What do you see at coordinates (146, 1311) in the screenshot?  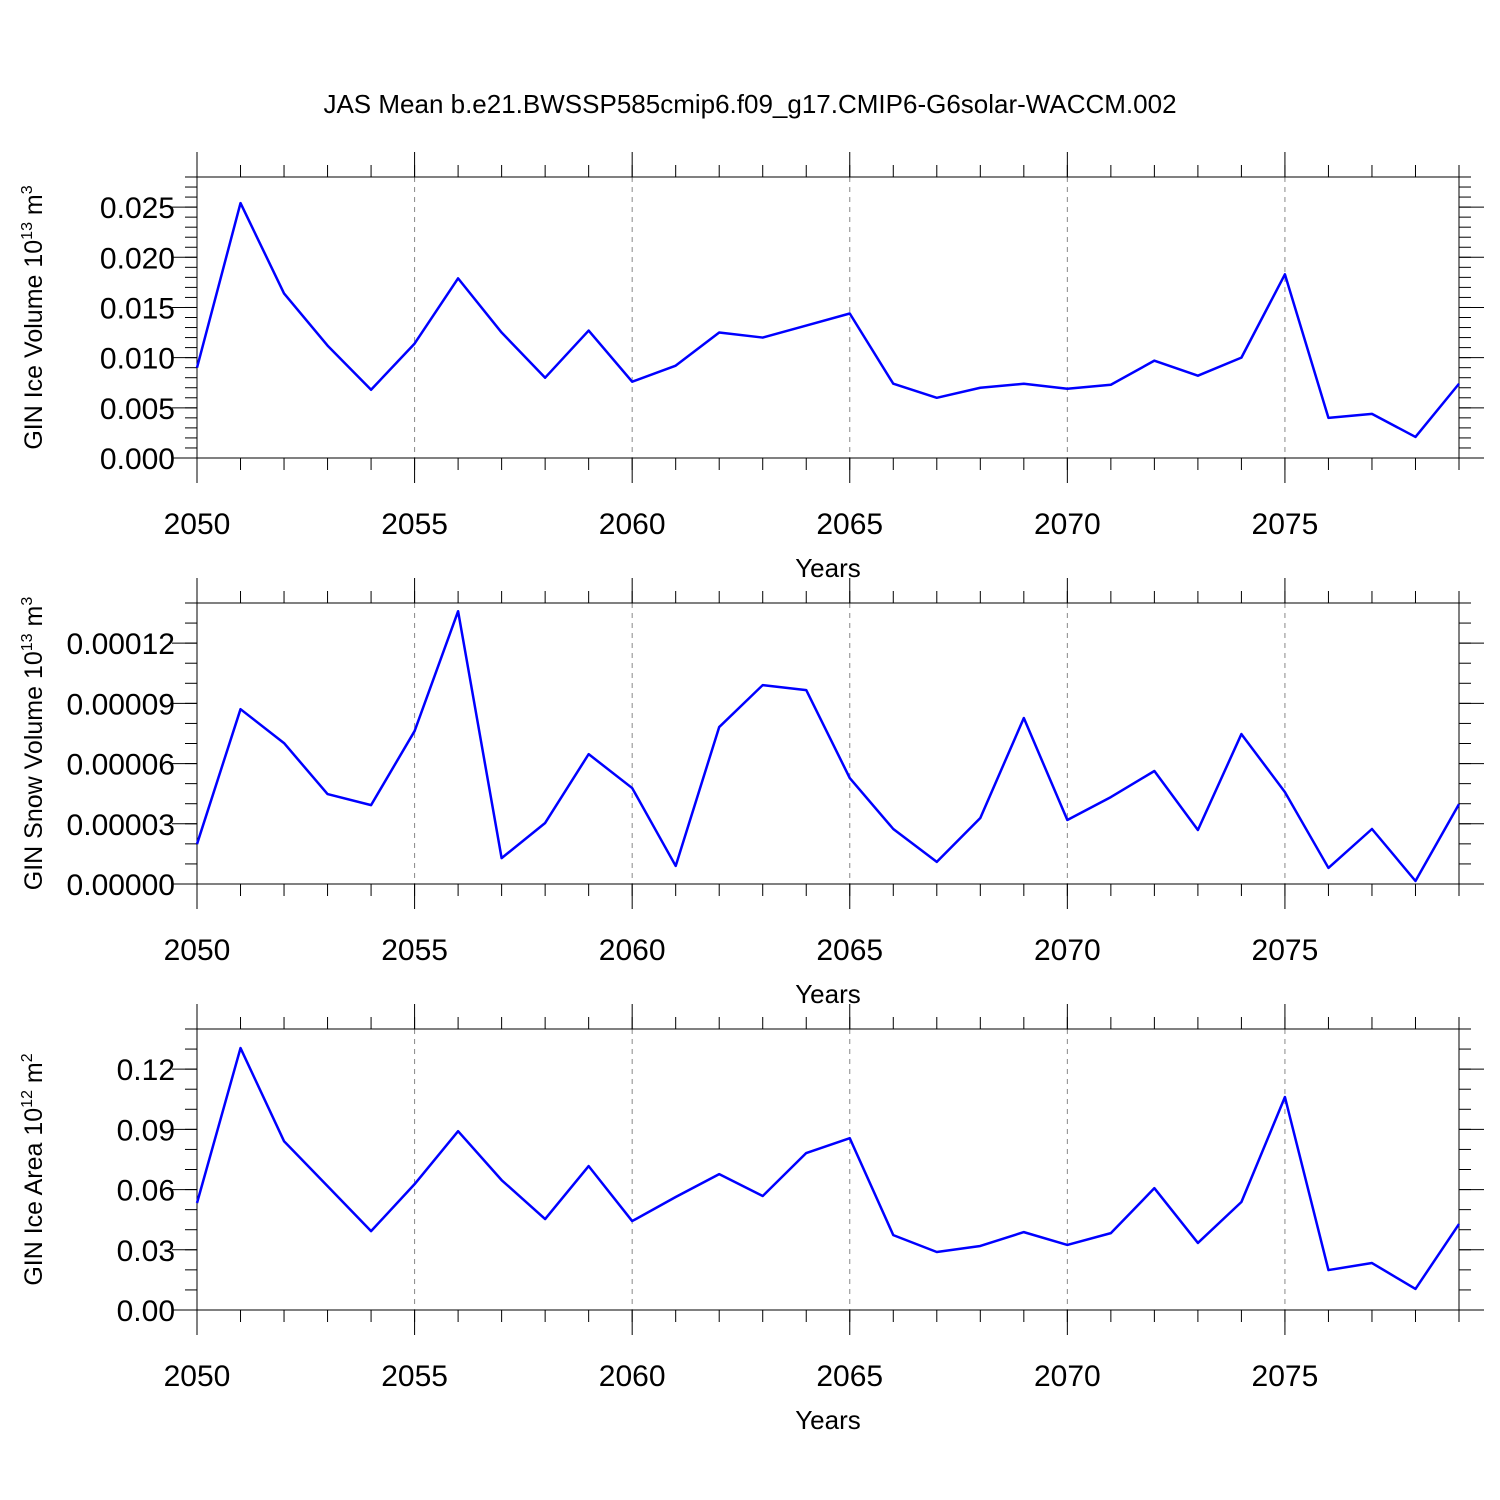 I see `y-tick-label: 0.00` at bounding box center [146, 1311].